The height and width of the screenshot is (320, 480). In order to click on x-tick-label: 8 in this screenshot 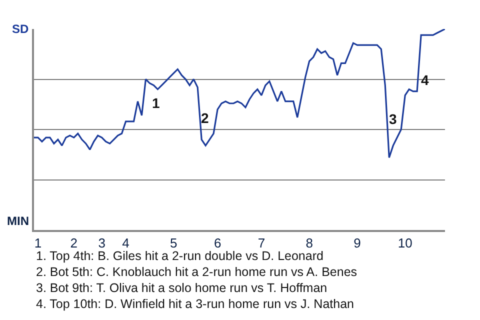, I will do `click(309, 242)`.